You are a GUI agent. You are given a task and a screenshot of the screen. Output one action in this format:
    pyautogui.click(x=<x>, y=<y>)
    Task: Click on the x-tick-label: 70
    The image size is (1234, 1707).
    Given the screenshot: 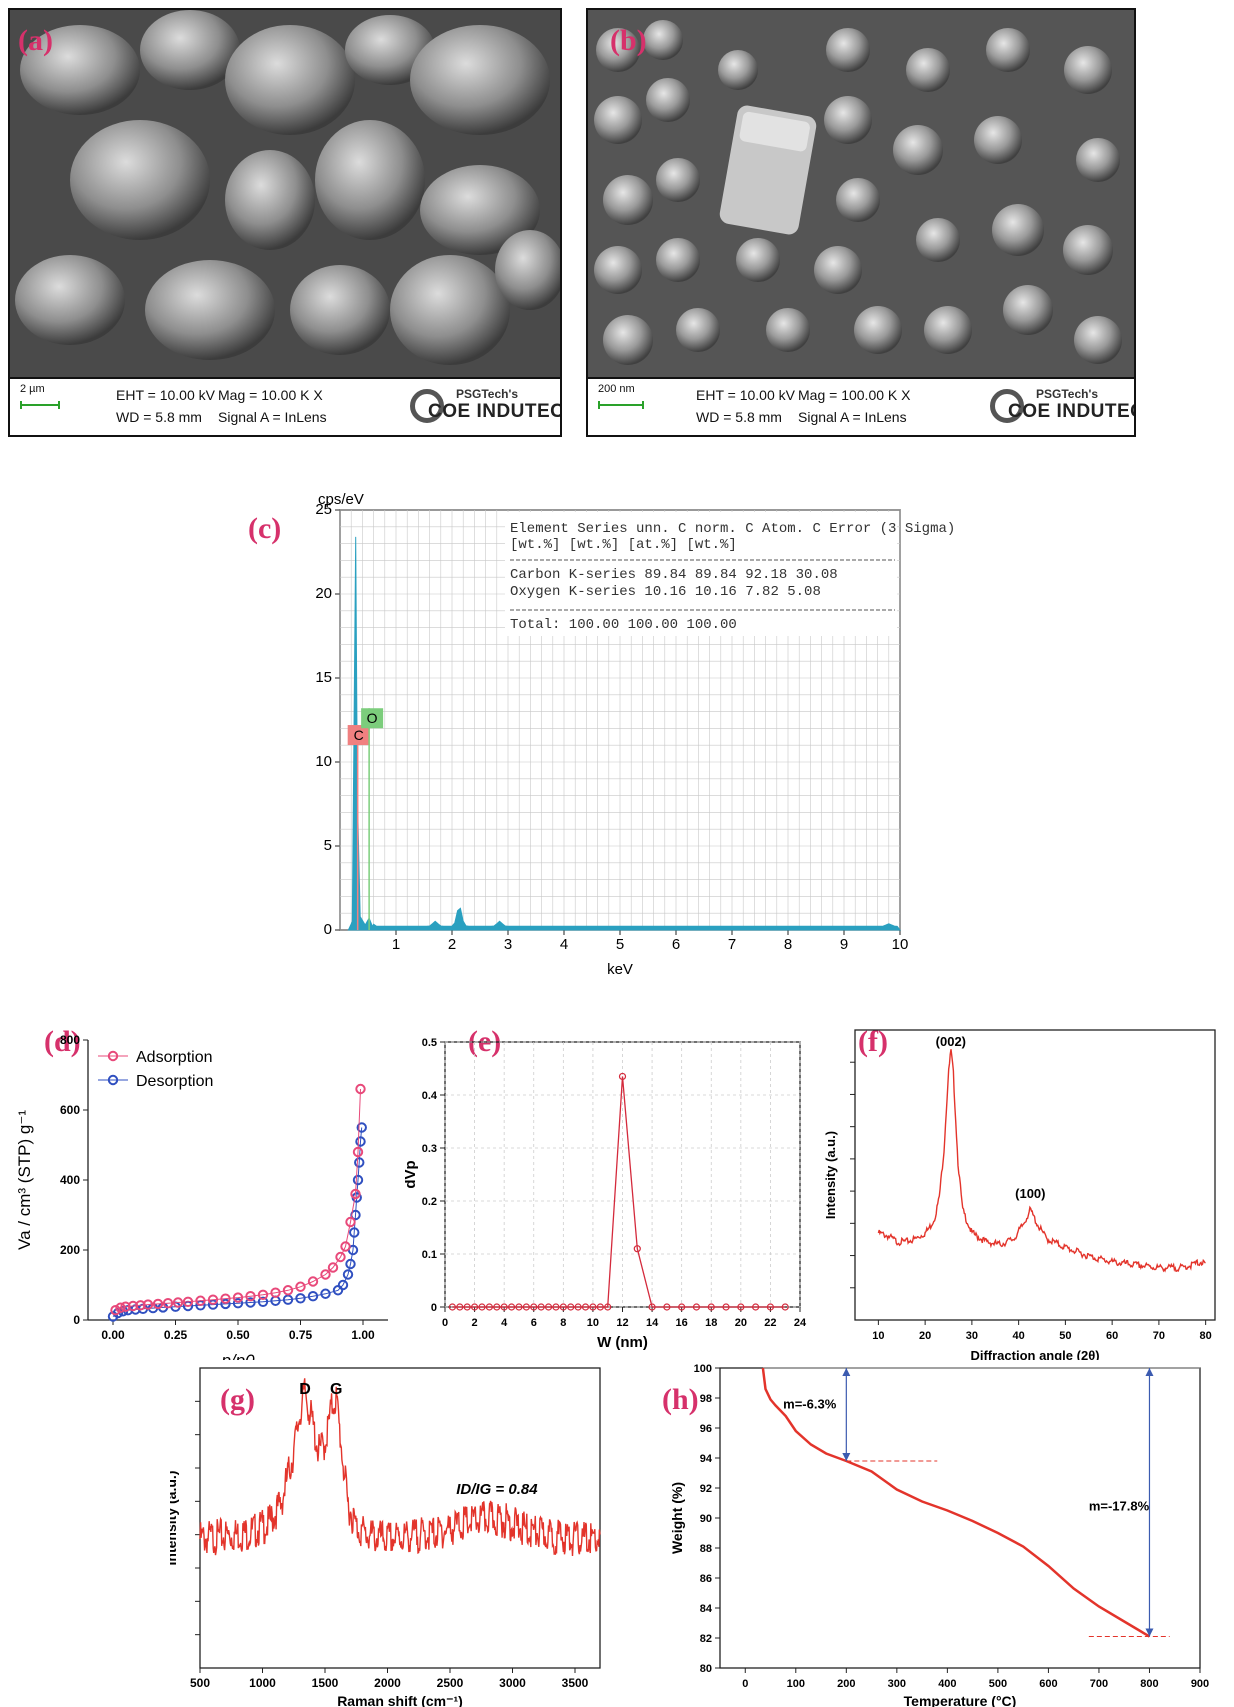 What is the action you would take?
    pyautogui.click(x=1159, y=1336)
    